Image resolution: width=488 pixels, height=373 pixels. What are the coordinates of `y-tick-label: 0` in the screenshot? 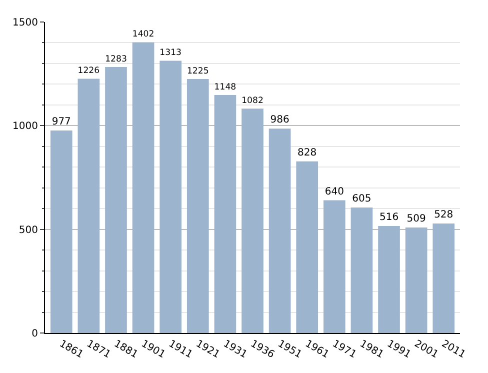 It's located at (35, 334).